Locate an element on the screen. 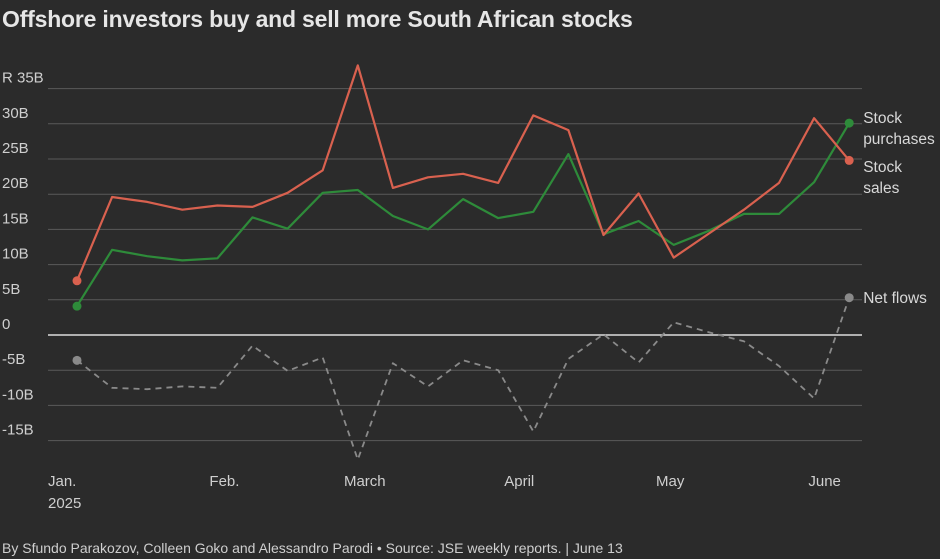 The width and height of the screenshot is (940, 559). x-tick-label: March is located at coordinates (365, 481).